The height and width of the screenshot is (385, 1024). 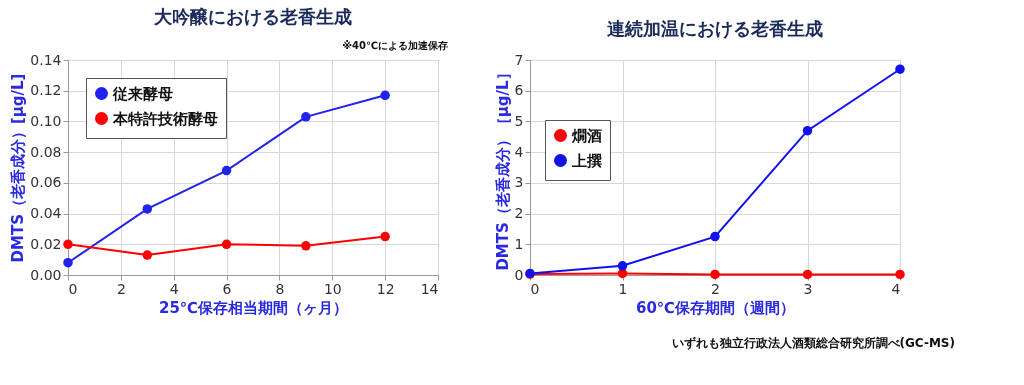 I want to click on legend-label: 本特許技術酵母, so click(x=165, y=118).